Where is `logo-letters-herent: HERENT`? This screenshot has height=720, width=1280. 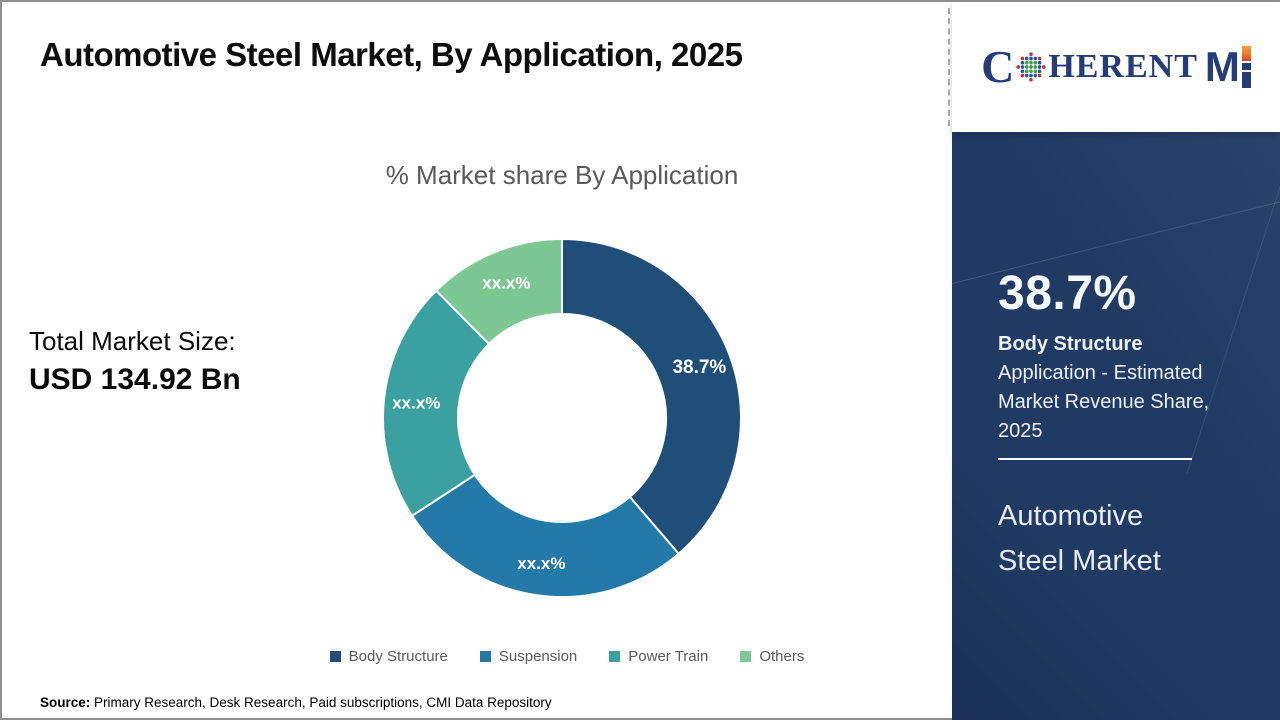
logo-letters-herent: HERENT is located at coordinates (1123, 66).